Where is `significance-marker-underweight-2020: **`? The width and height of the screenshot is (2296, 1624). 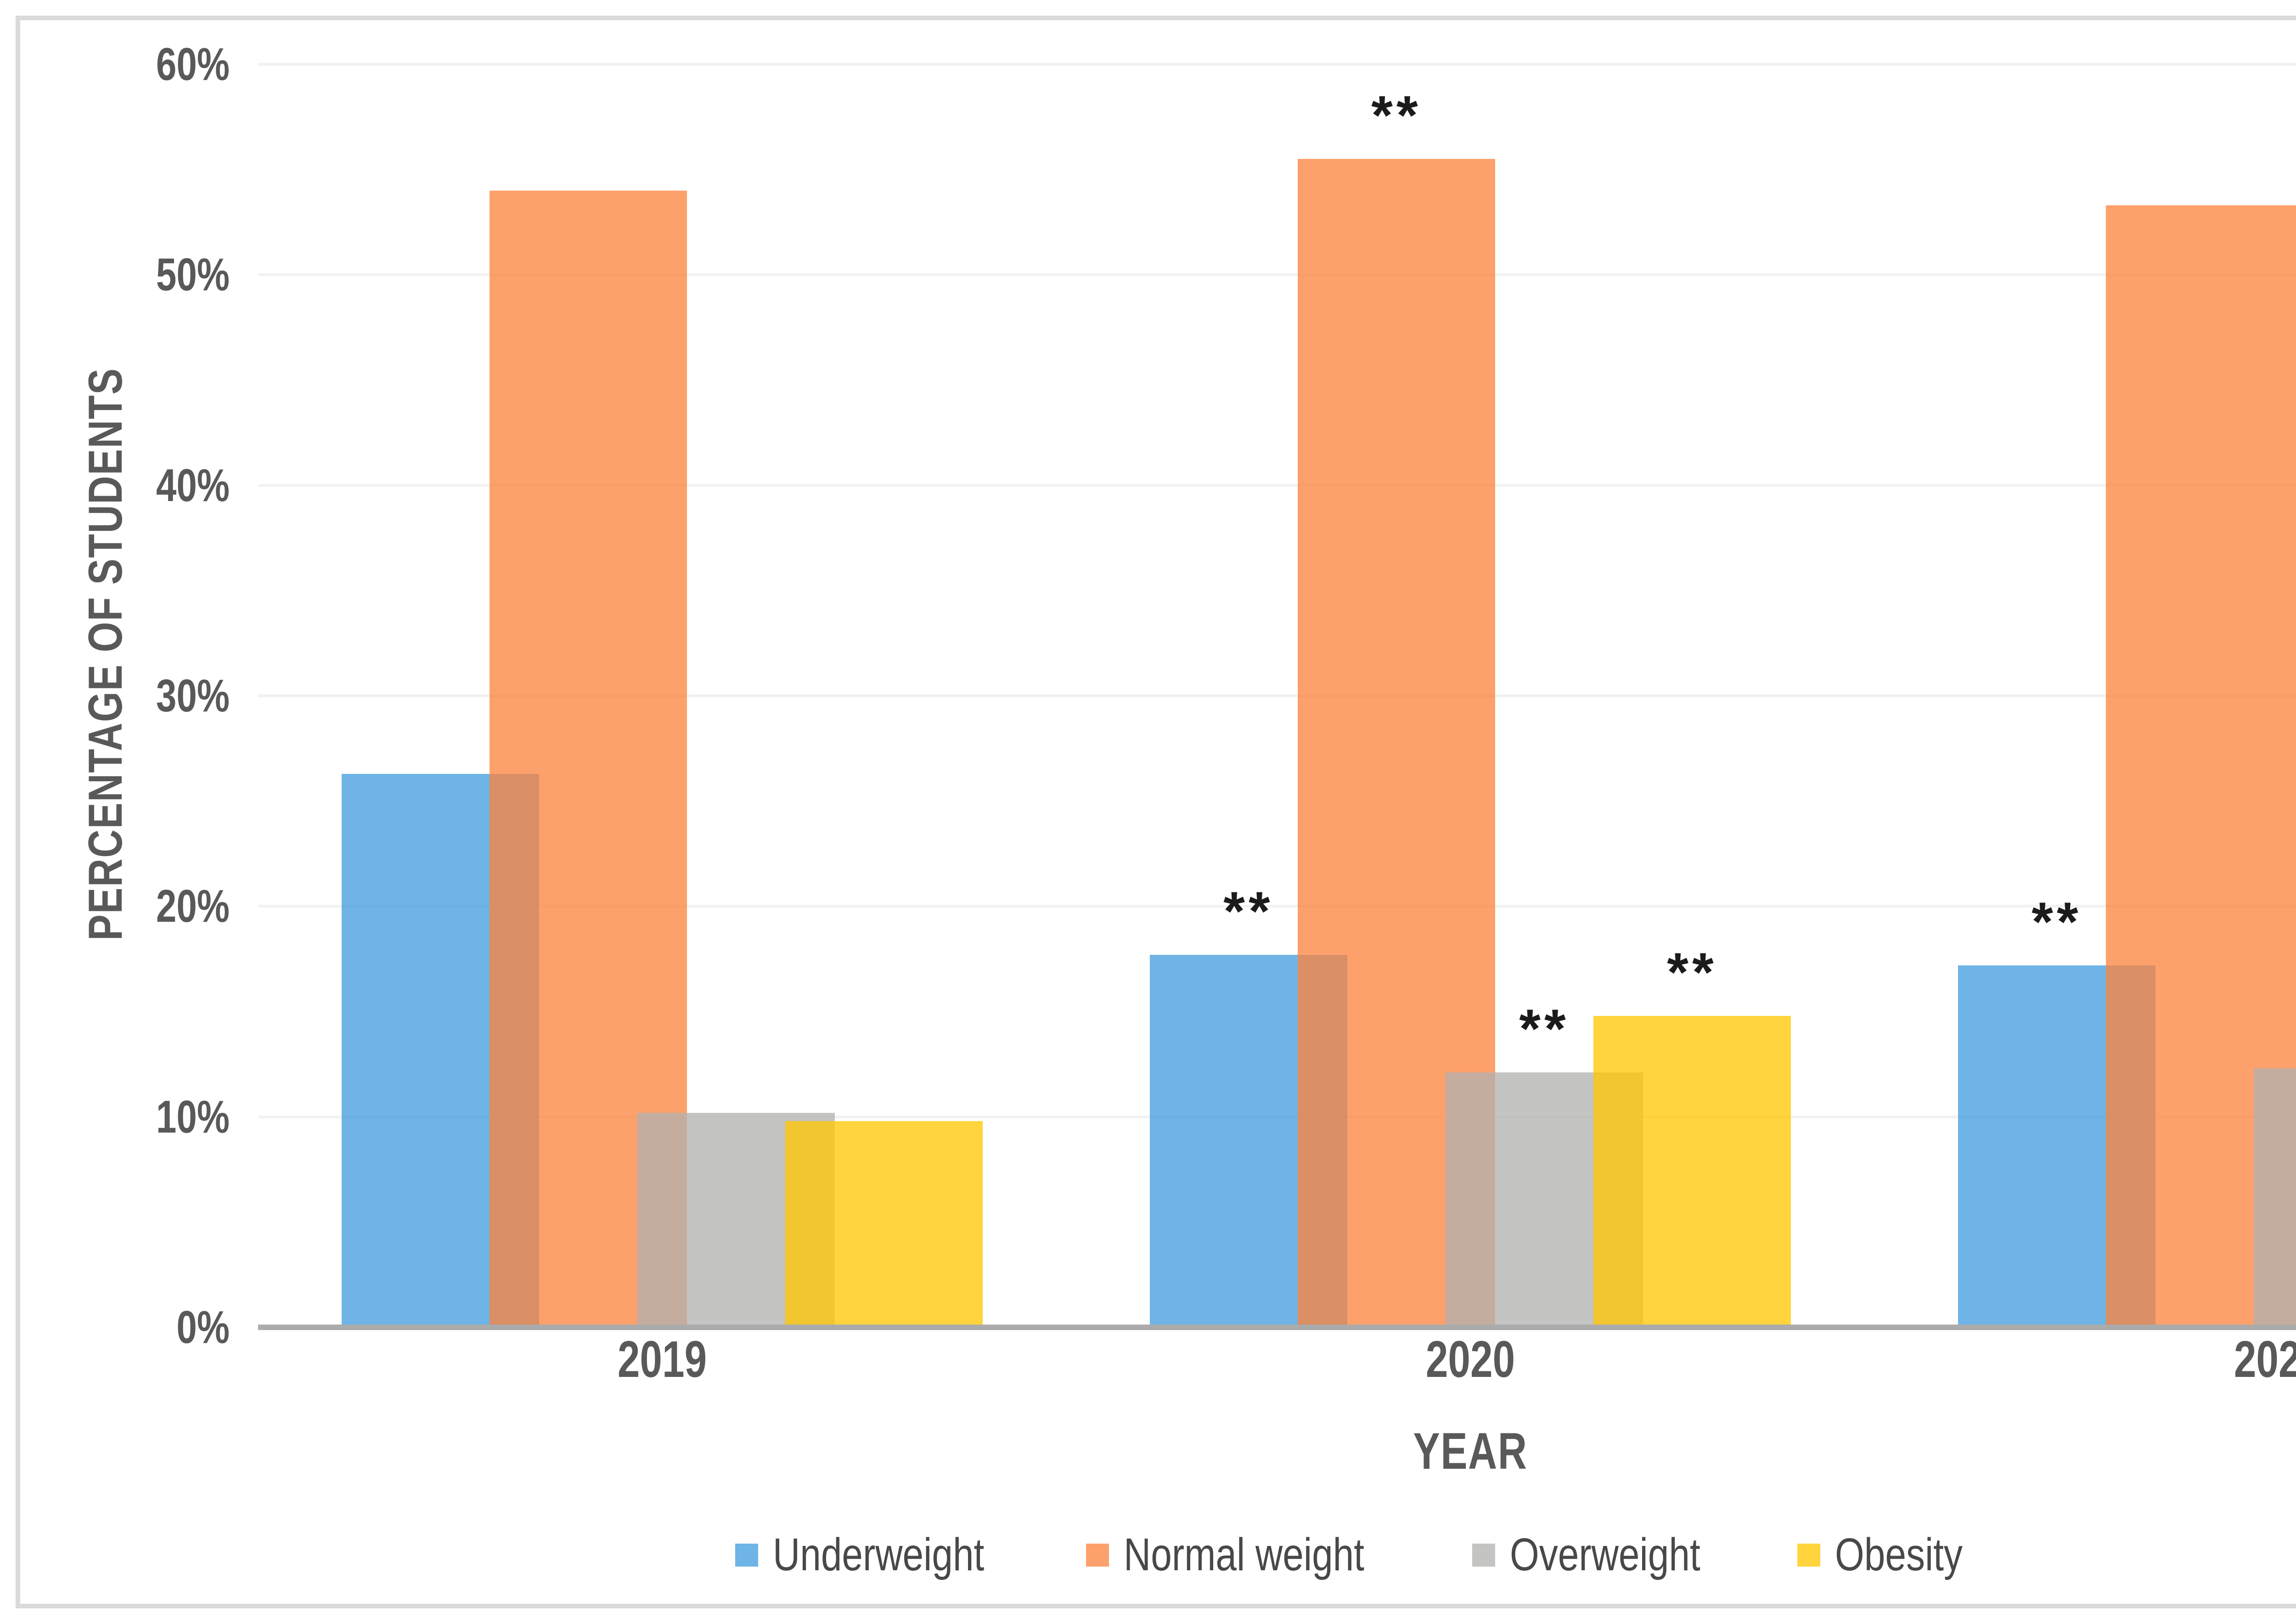 significance-marker-underweight-2020: ** is located at coordinates (1249, 911).